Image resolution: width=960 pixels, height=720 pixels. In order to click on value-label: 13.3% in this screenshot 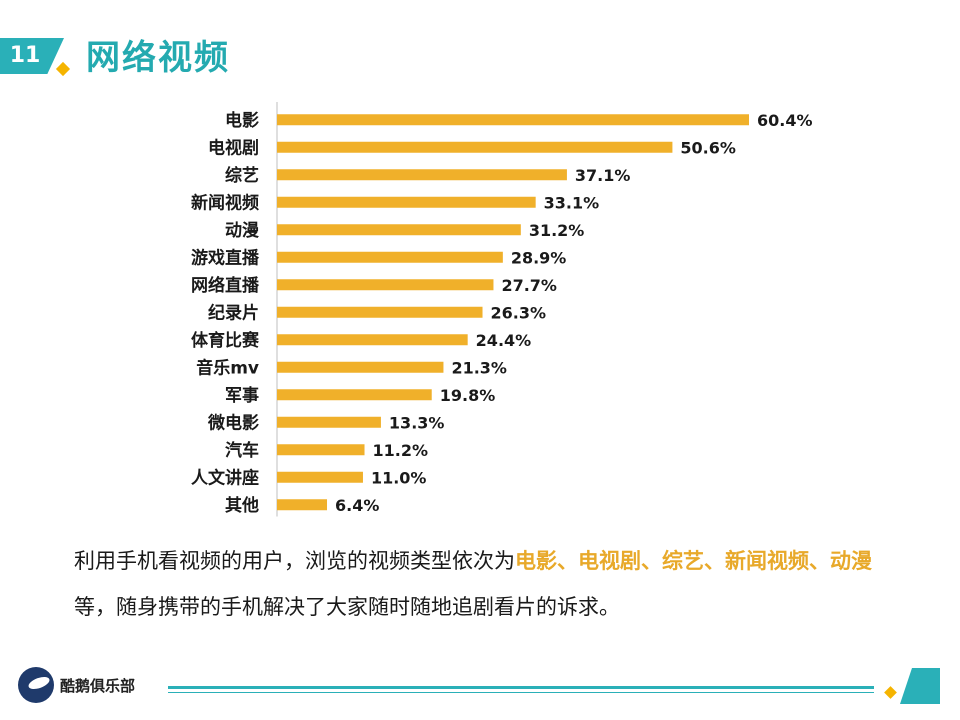, I will do `click(417, 422)`.